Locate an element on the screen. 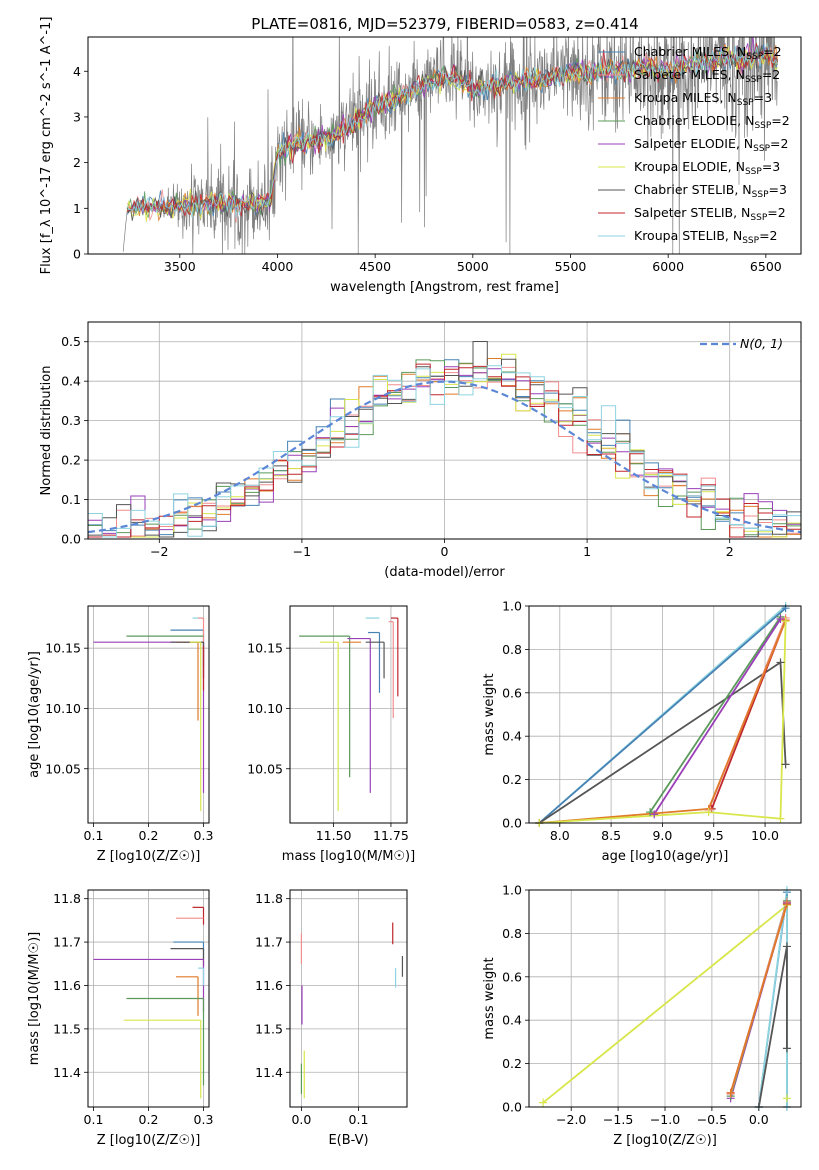 Image resolution: width=819 pixels, height=1170 pixels. x-axis-label: mass [log10(M/M☉)] is located at coordinates (348, 856).